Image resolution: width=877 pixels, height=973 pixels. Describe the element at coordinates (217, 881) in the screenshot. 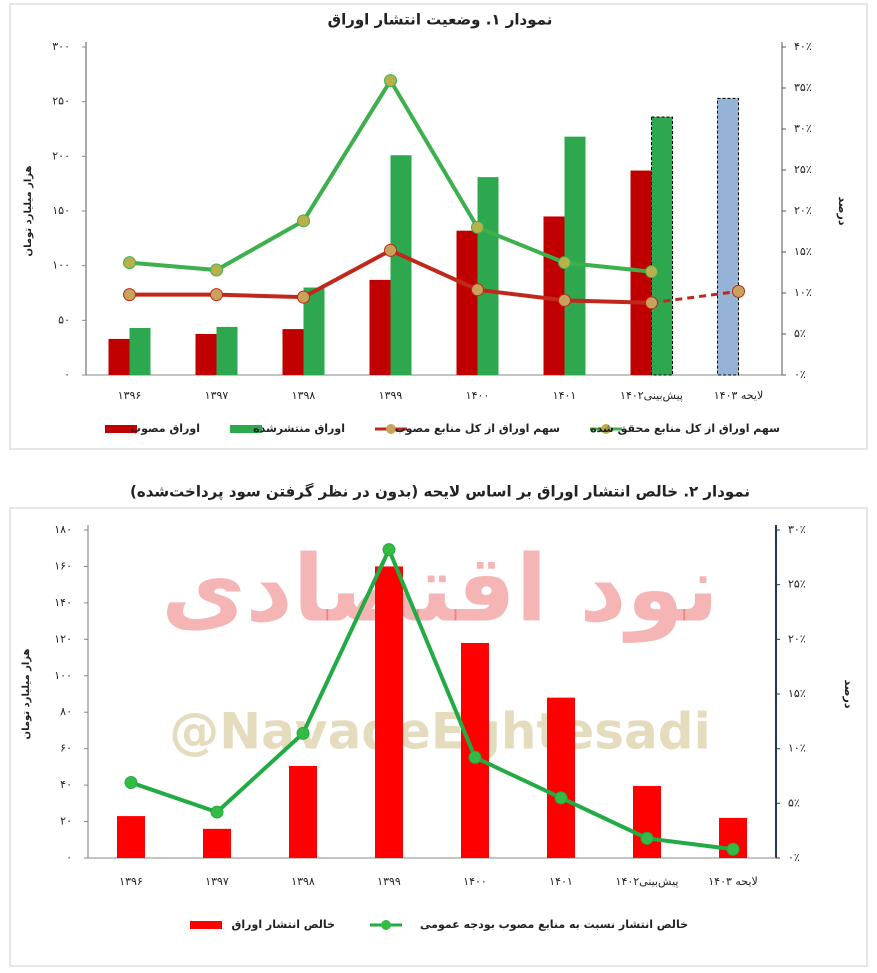

I see `x-tick-label: ۱۳۹۷` at that location.